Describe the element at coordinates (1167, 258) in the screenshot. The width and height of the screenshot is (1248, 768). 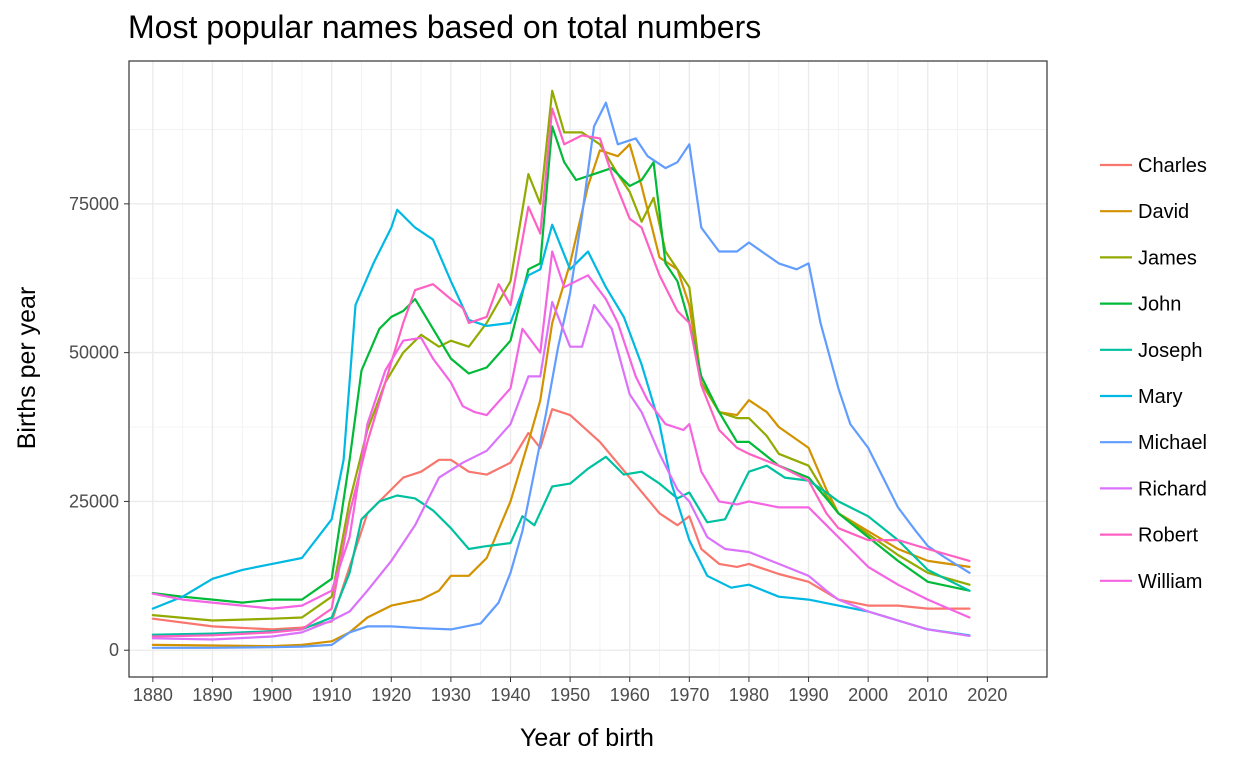
I see `legend-label: James` at that location.